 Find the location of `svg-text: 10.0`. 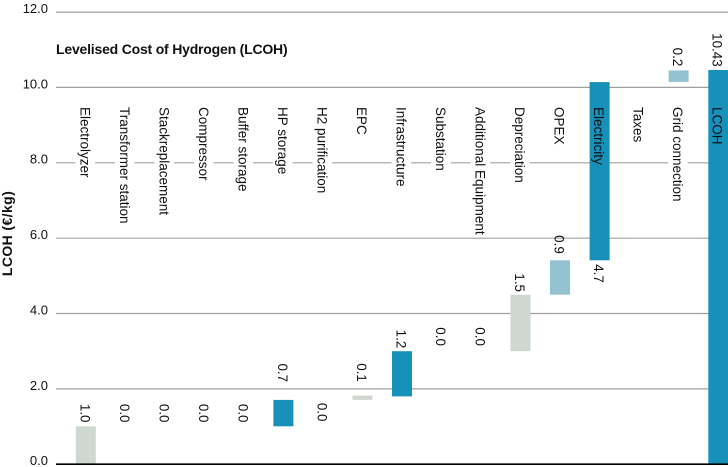

svg-text: 10.0 is located at coordinates (35, 83).